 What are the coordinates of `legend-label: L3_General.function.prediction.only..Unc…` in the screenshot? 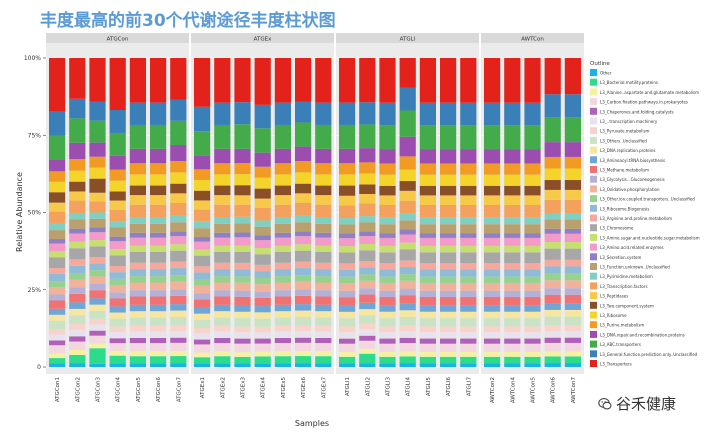 It's located at (649, 354).